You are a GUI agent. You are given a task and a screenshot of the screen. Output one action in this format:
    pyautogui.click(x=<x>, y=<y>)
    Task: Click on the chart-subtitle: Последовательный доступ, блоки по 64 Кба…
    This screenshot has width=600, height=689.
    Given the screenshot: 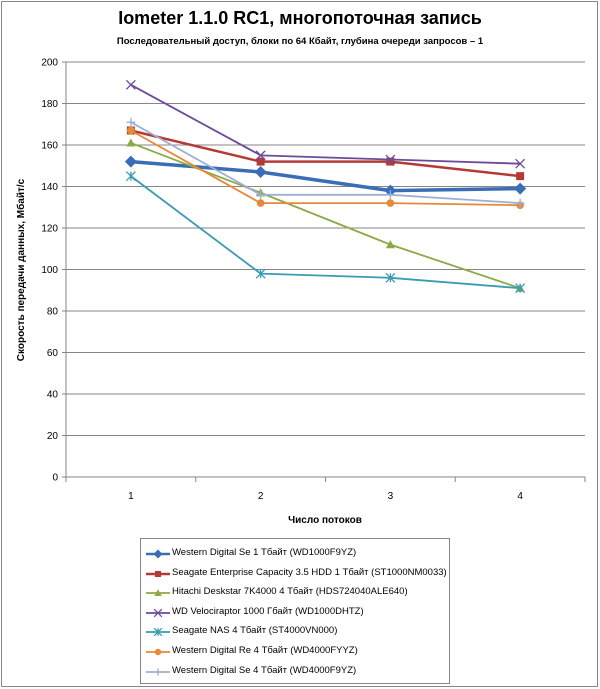 What is the action you would take?
    pyautogui.click(x=300, y=41)
    